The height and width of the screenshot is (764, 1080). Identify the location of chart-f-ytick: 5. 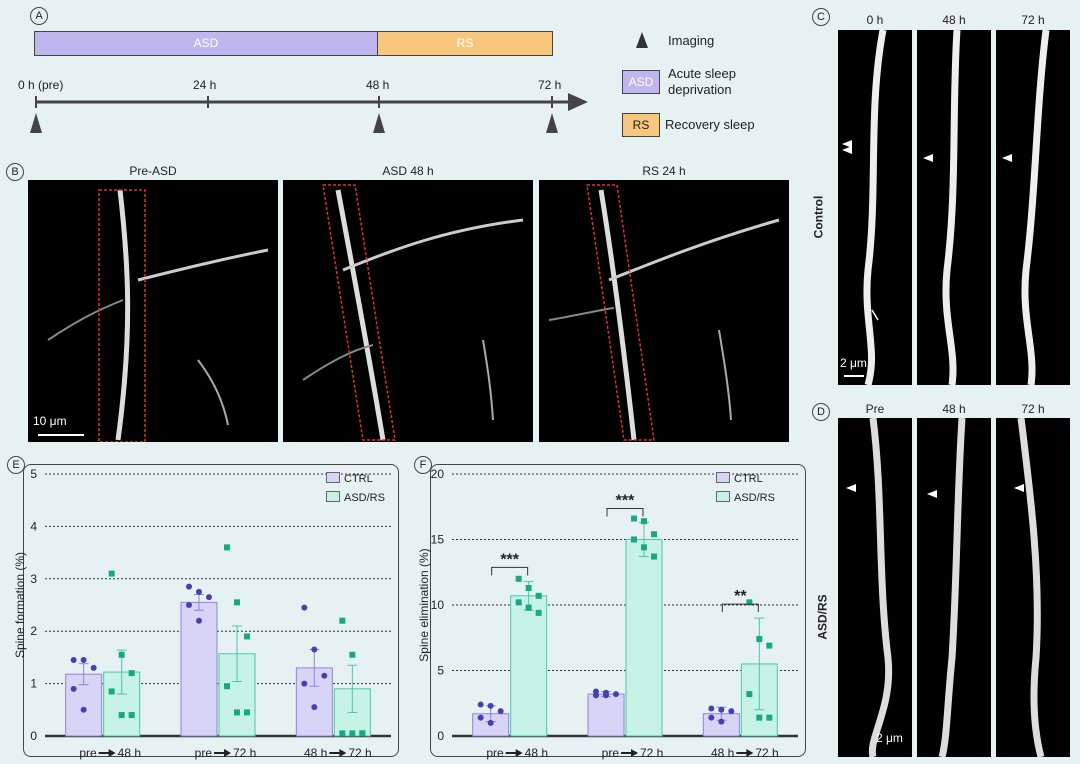
(440, 671).